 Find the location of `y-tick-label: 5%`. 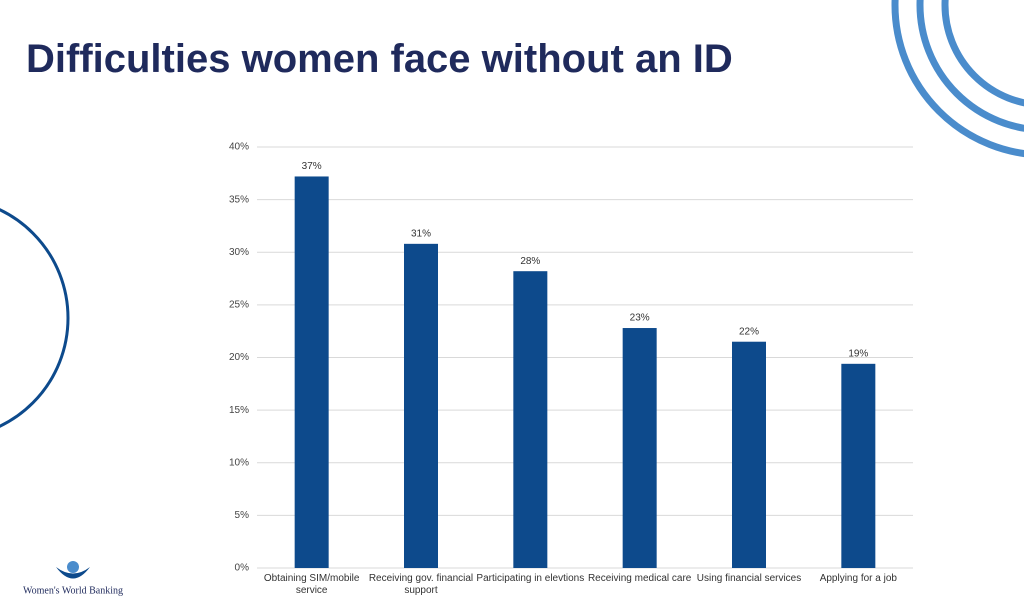

y-tick-label: 5% is located at coordinates (242, 515).